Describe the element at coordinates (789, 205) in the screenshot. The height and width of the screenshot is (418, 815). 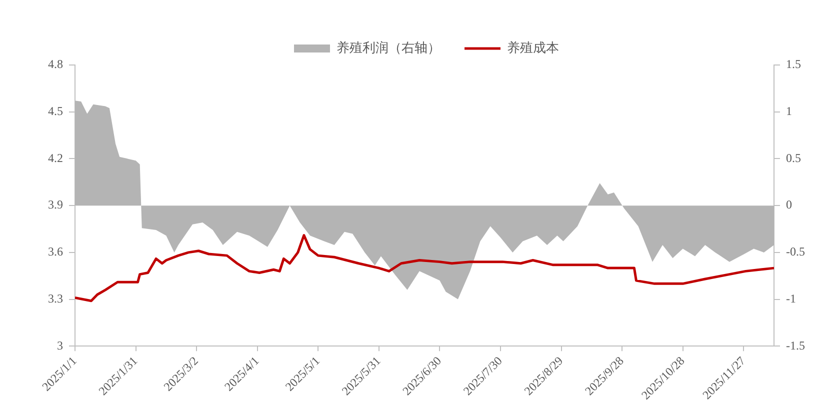
I see `y2-tick-label: 0` at that location.